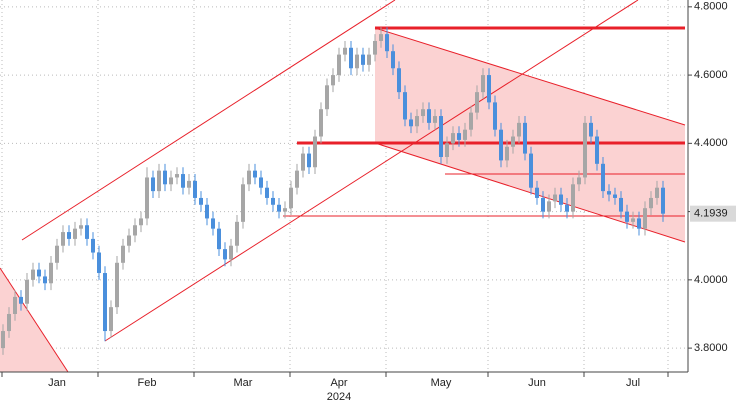 The image size is (736, 403). I want to click on x-tick-label: Jul, so click(633, 383).